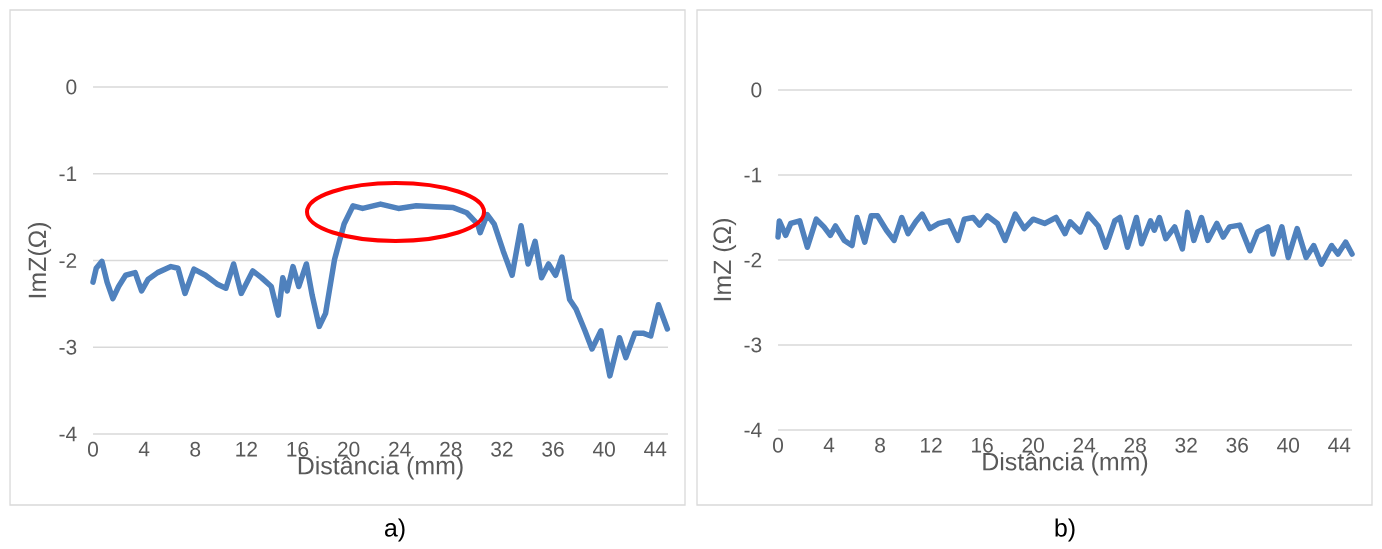  What do you see at coordinates (724, 260) in the screenshot?
I see `y-axis-title: ImZ (Ω)` at bounding box center [724, 260].